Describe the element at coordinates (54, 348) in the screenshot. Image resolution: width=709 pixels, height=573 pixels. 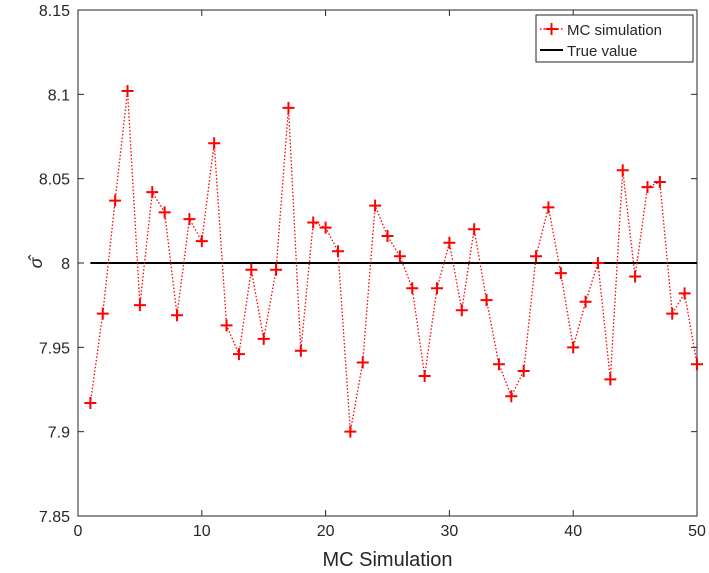
I see `y-tick-label: 7.95` at that location.